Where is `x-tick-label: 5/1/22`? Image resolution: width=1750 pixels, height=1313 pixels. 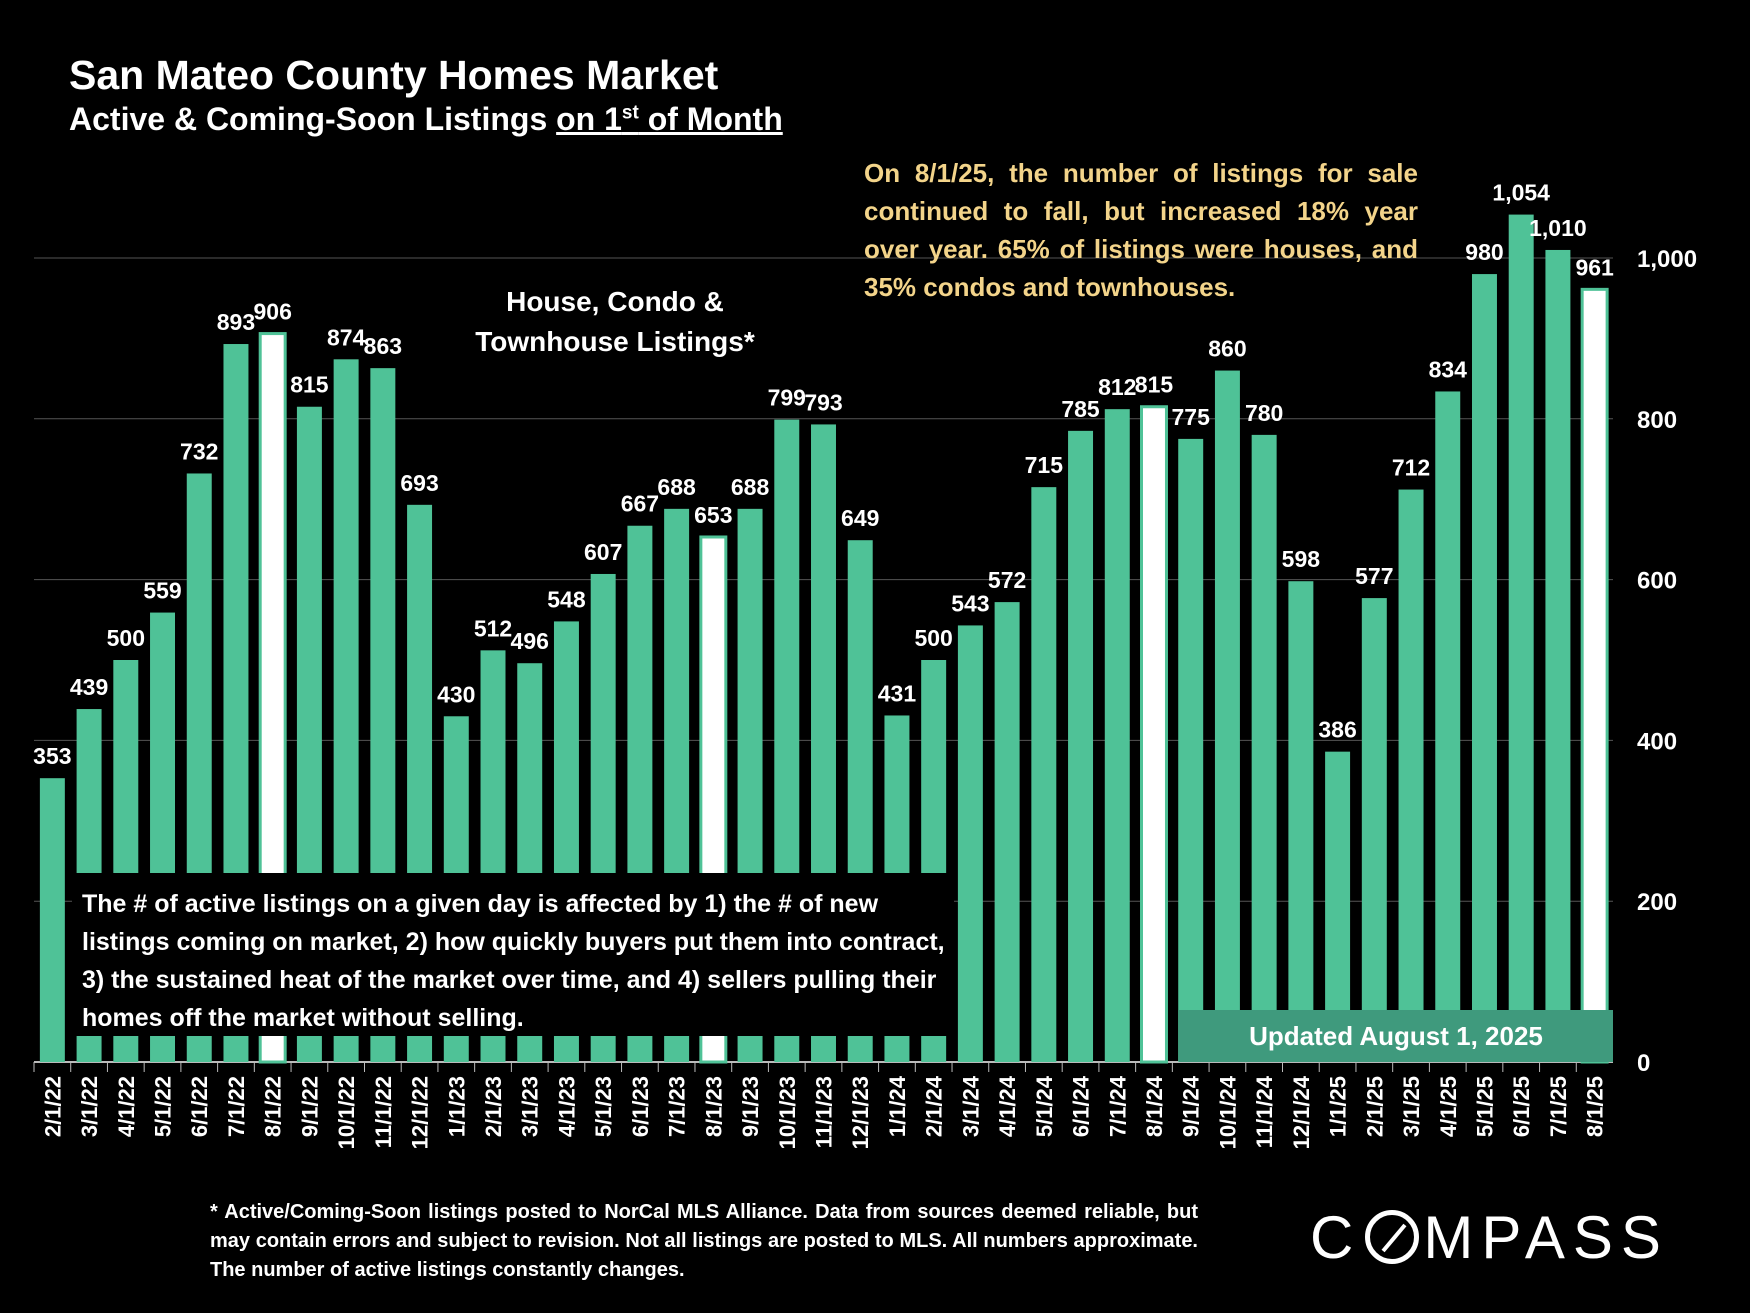
x-tick-label: 5/1/22 is located at coordinates (163, 1106).